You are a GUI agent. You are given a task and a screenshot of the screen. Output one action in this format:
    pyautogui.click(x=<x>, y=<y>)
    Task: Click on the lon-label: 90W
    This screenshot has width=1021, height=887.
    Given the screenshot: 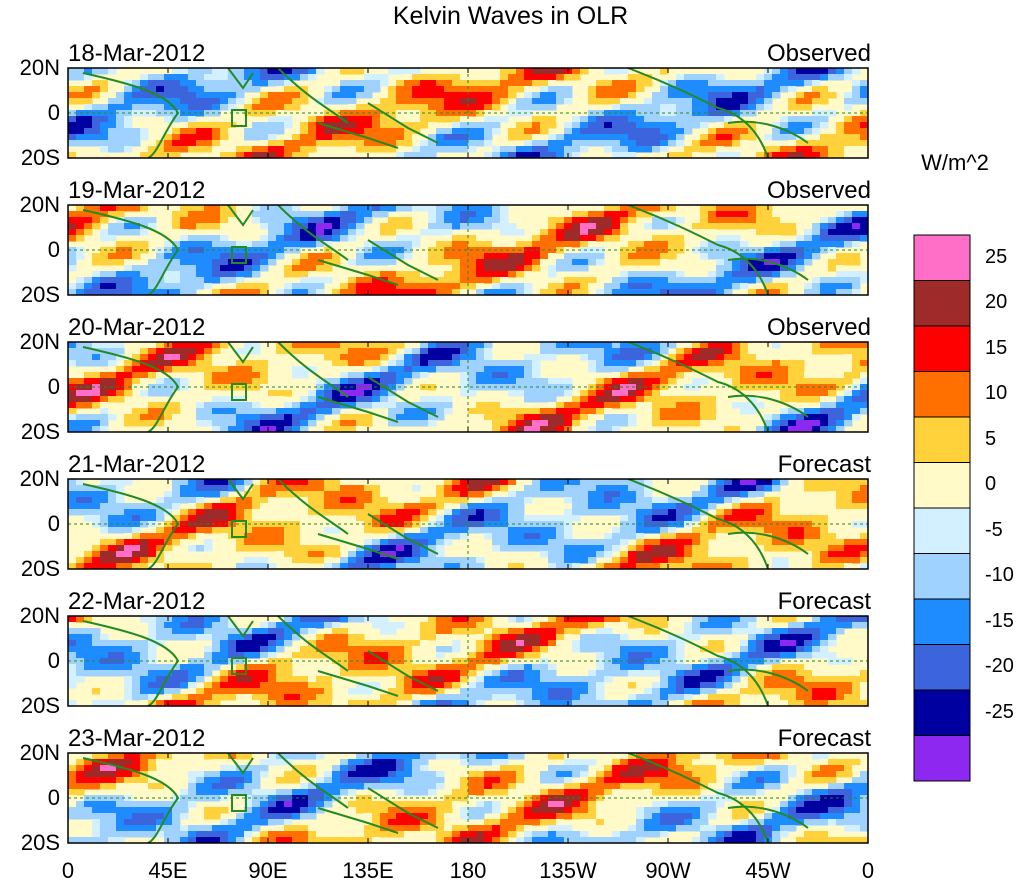 What is the action you would take?
    pyautogui.click(x=668, y=870)
    